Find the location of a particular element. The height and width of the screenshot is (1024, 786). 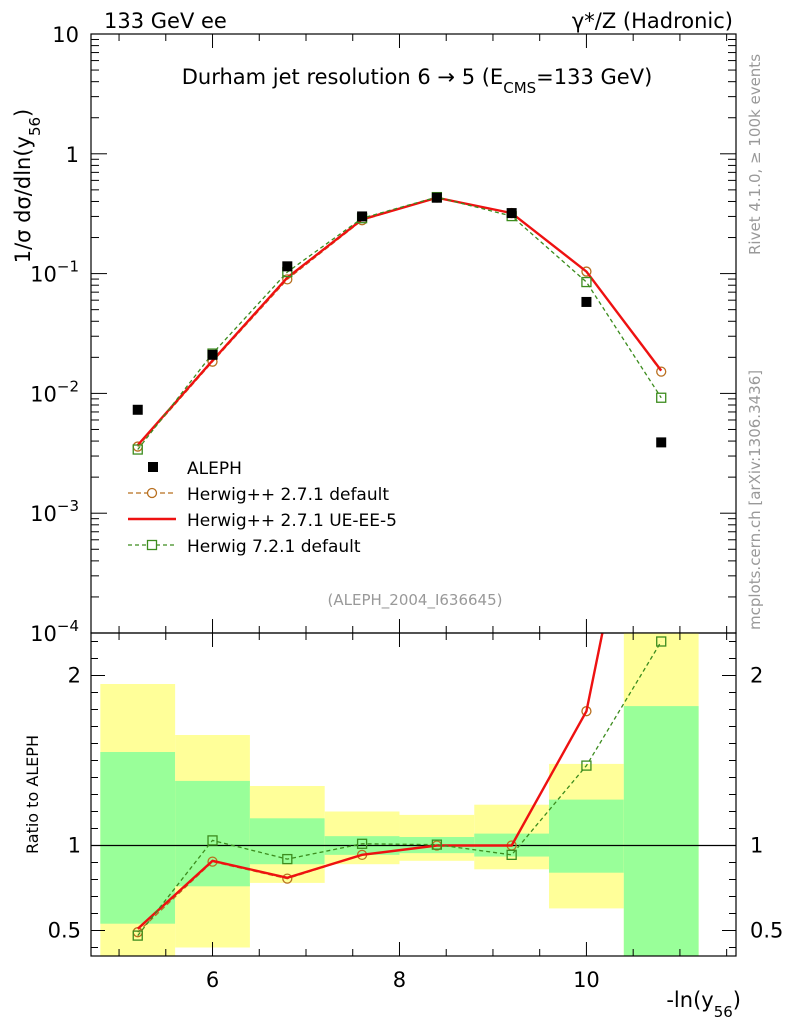

y-tick-label: 10⁻⁴ is located at coordinates (54, 631).